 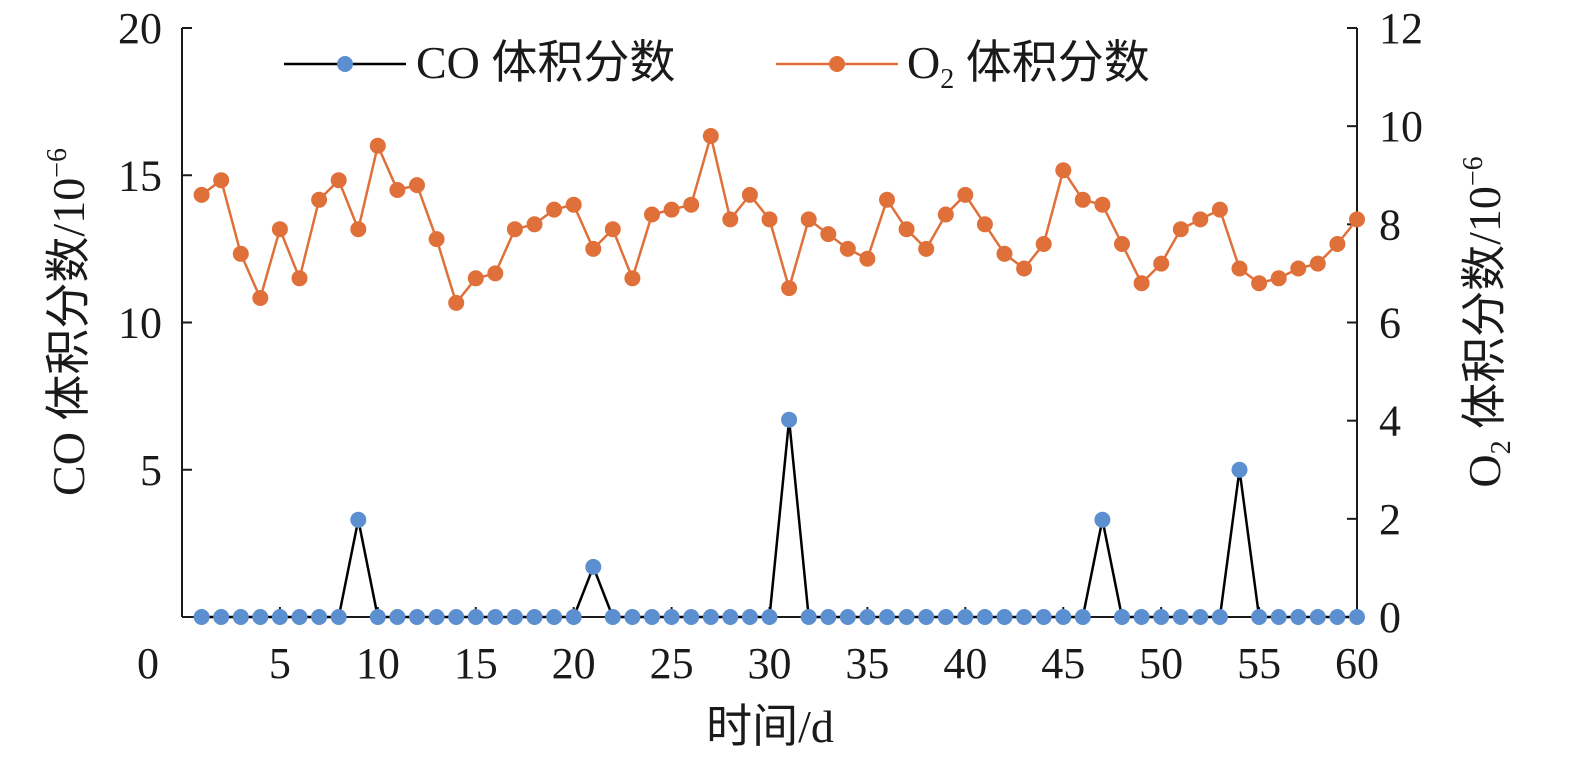 I want to click on left-axis-title-main: CO 体积分数/10, so click(x=68, y=337).